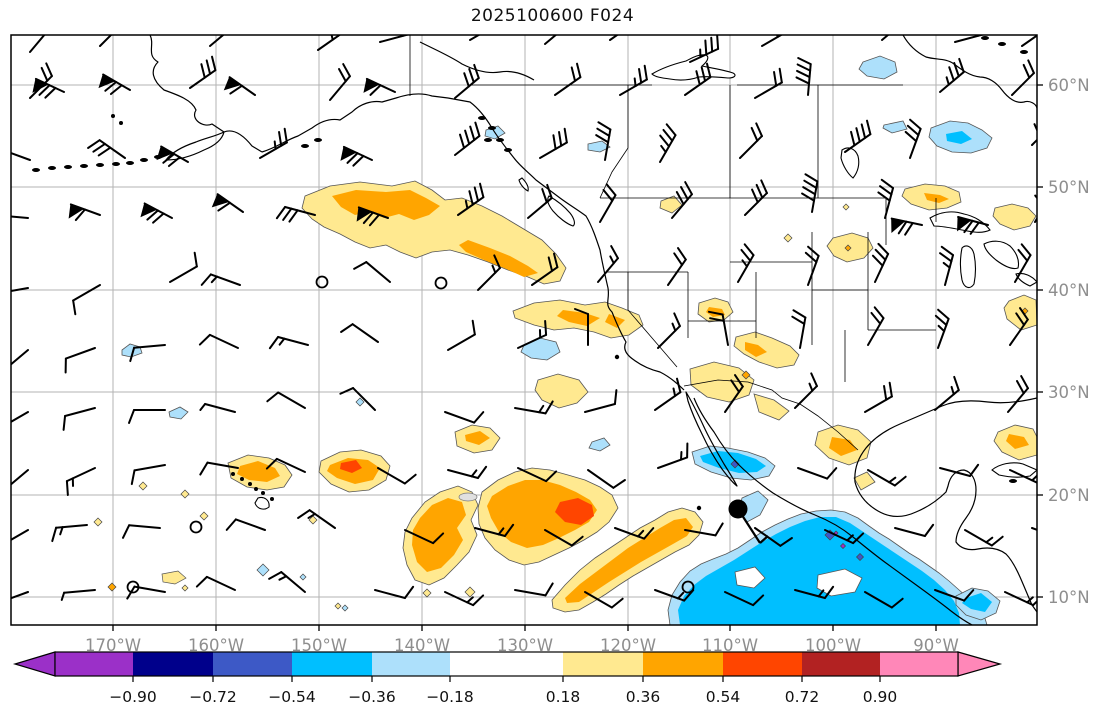 This screenshot has width=1105, height=712. I want to click on contour-patch-itcz-n-core, so click(477, 438).